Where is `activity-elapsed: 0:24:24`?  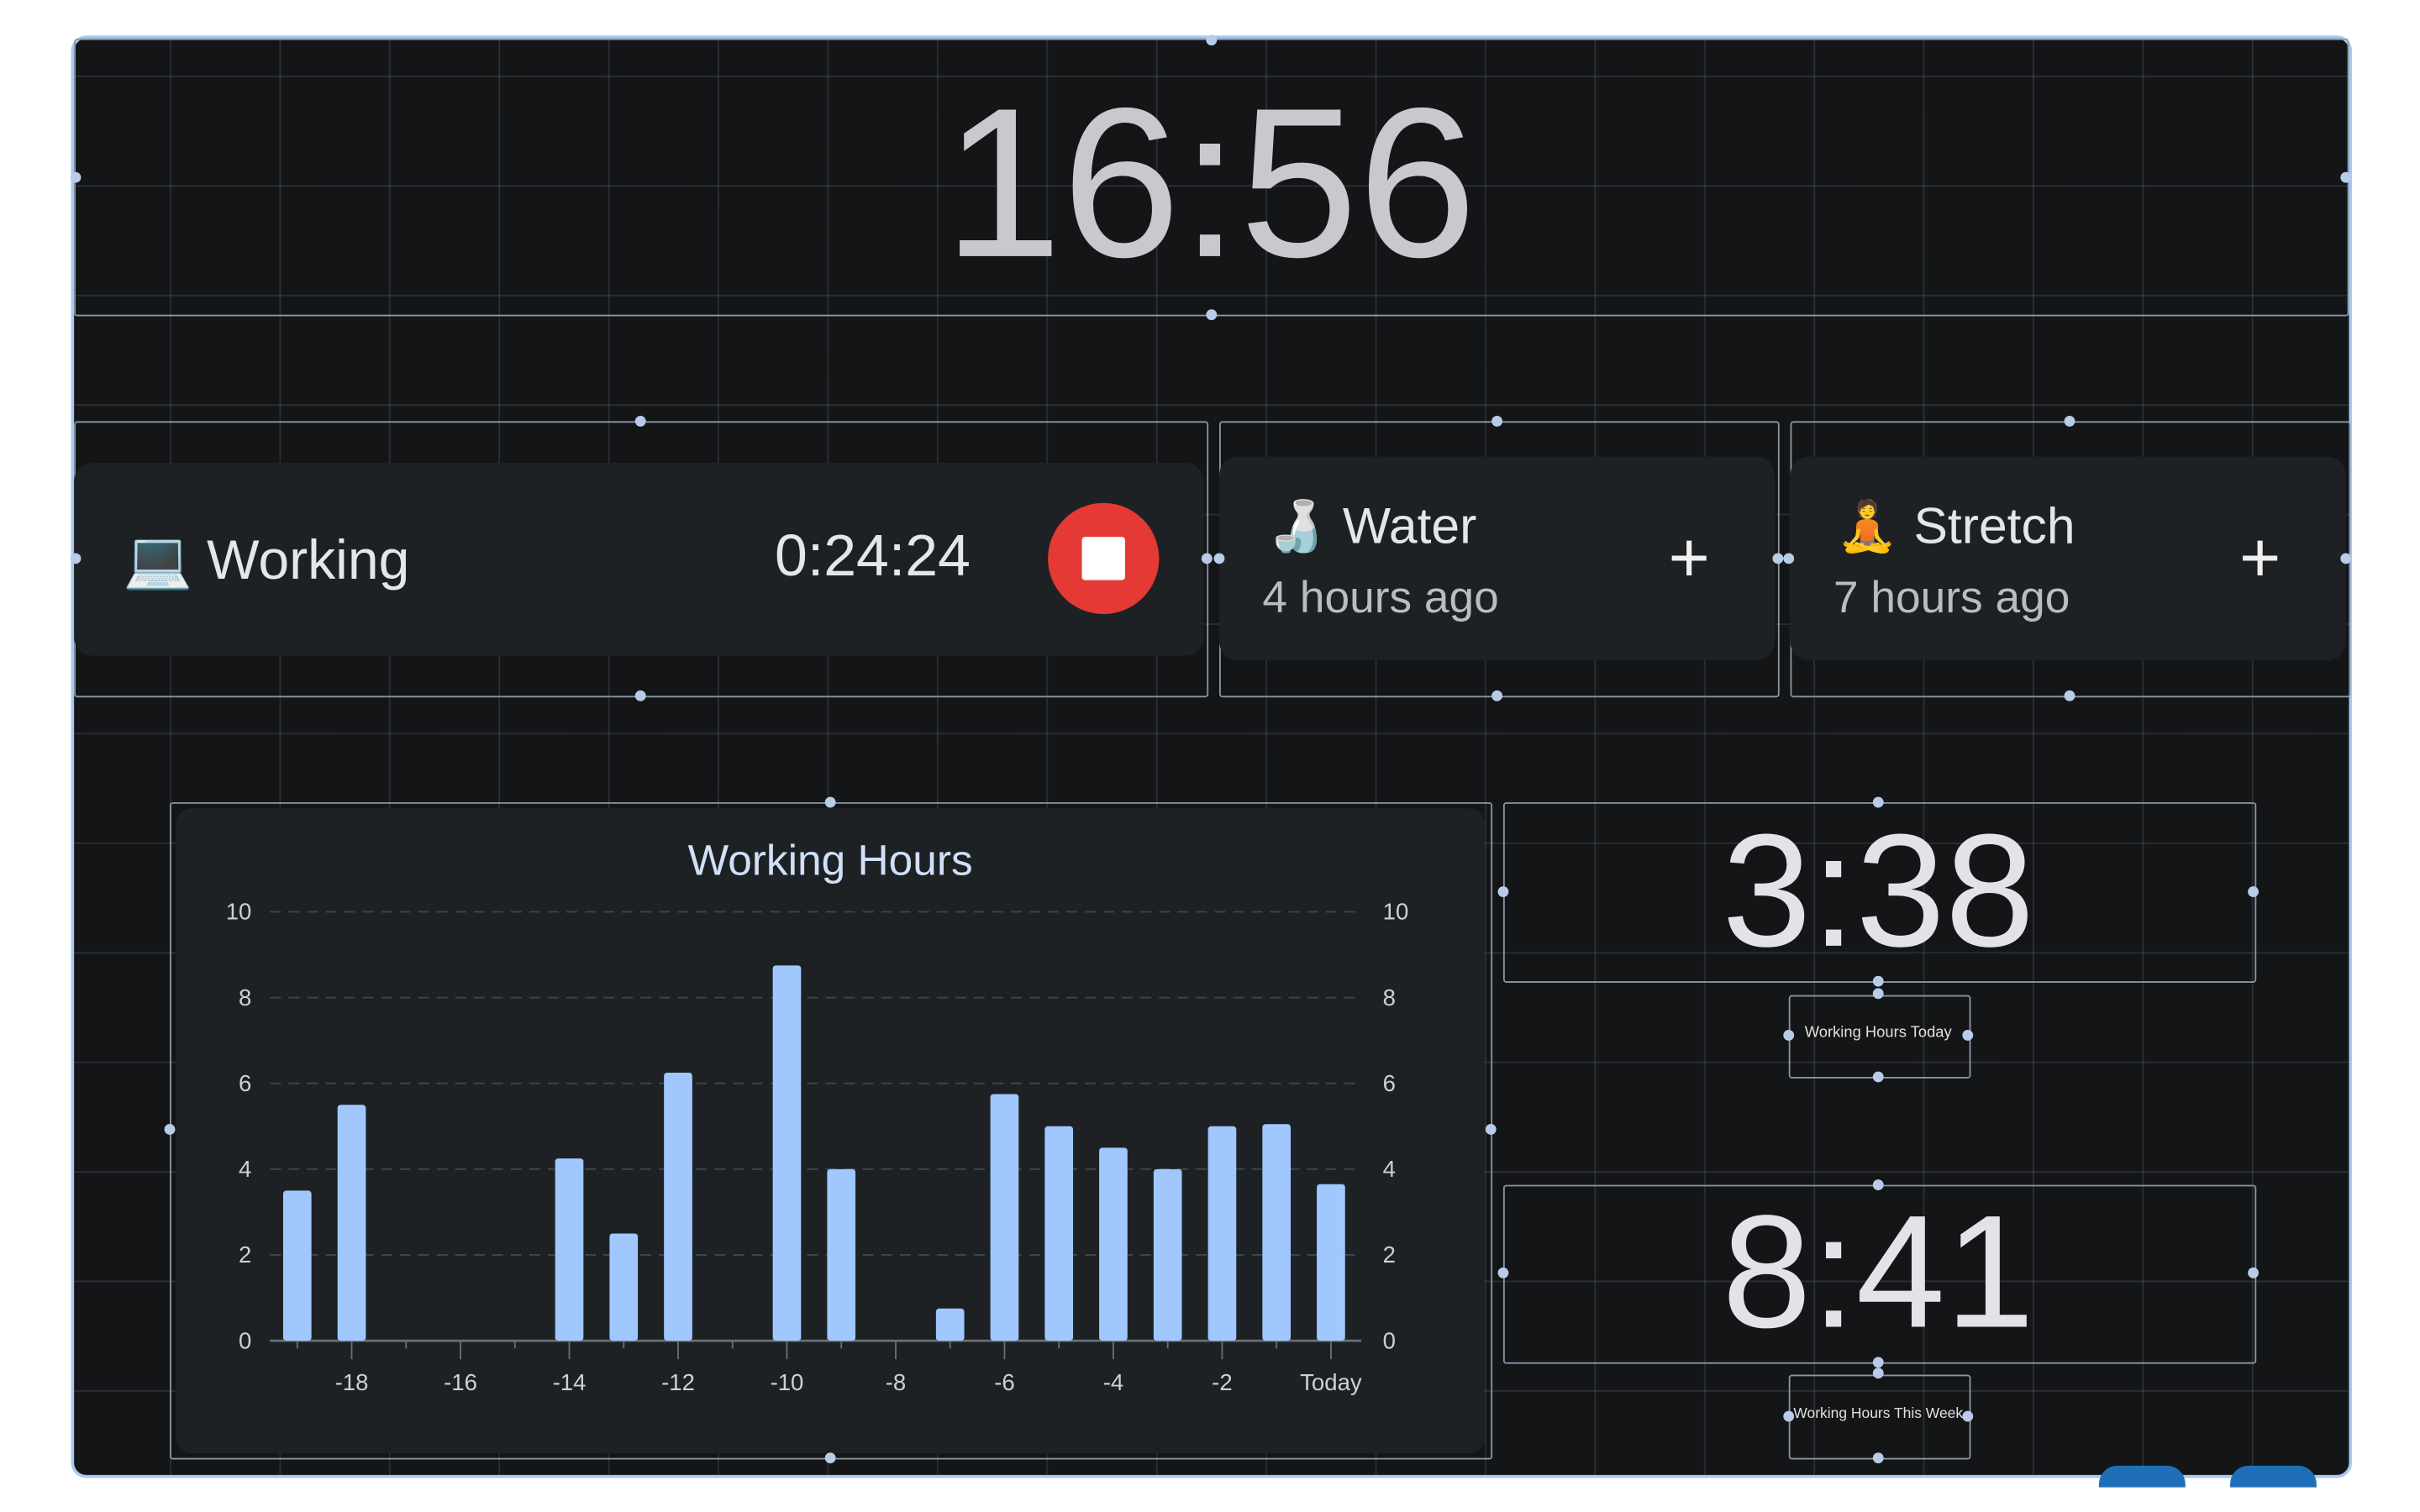 activity-elapsed: 0:24:24 is located at coordinates (873, 557).